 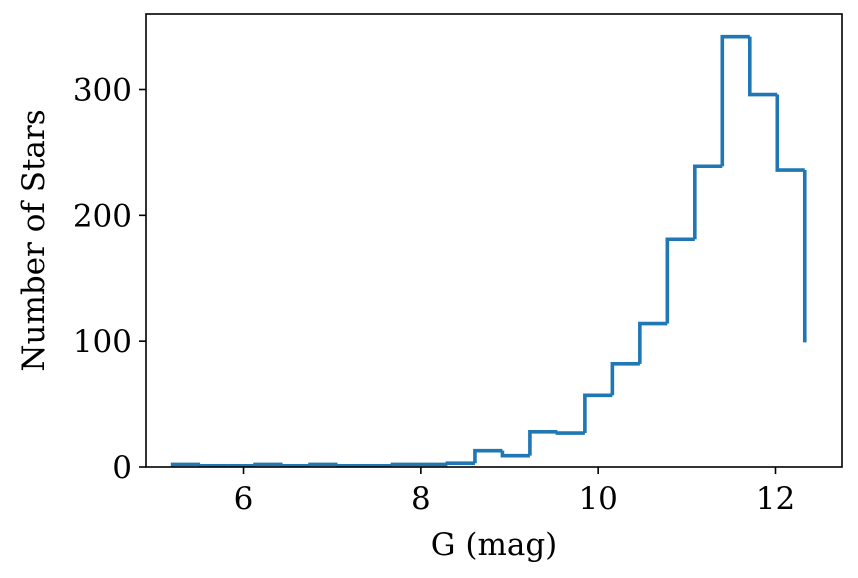 I want to click on x-axis-label: G (mag), so click(x=494, y=545).